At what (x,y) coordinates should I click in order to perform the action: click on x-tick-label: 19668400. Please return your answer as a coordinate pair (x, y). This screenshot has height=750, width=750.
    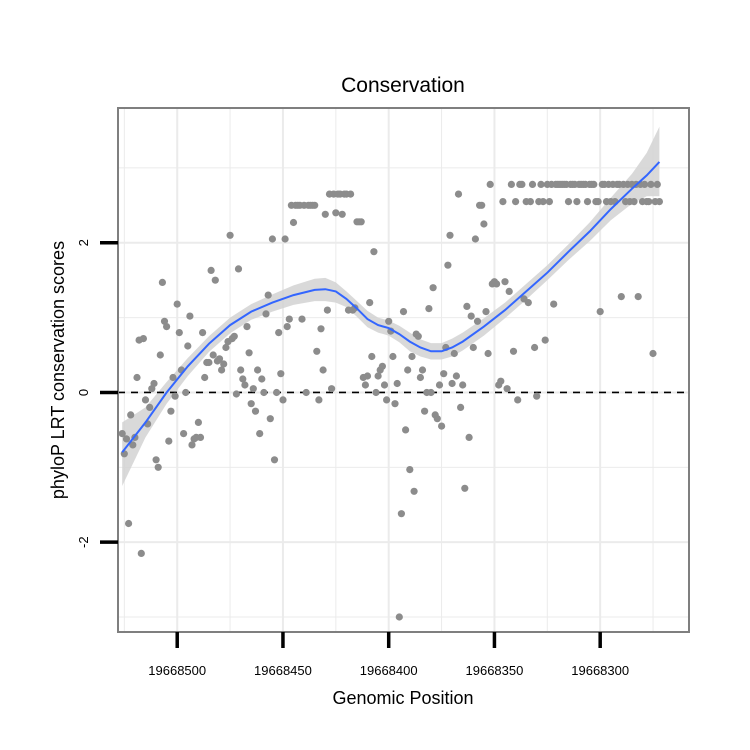
    Looking at the image, I should click on (389, 670).